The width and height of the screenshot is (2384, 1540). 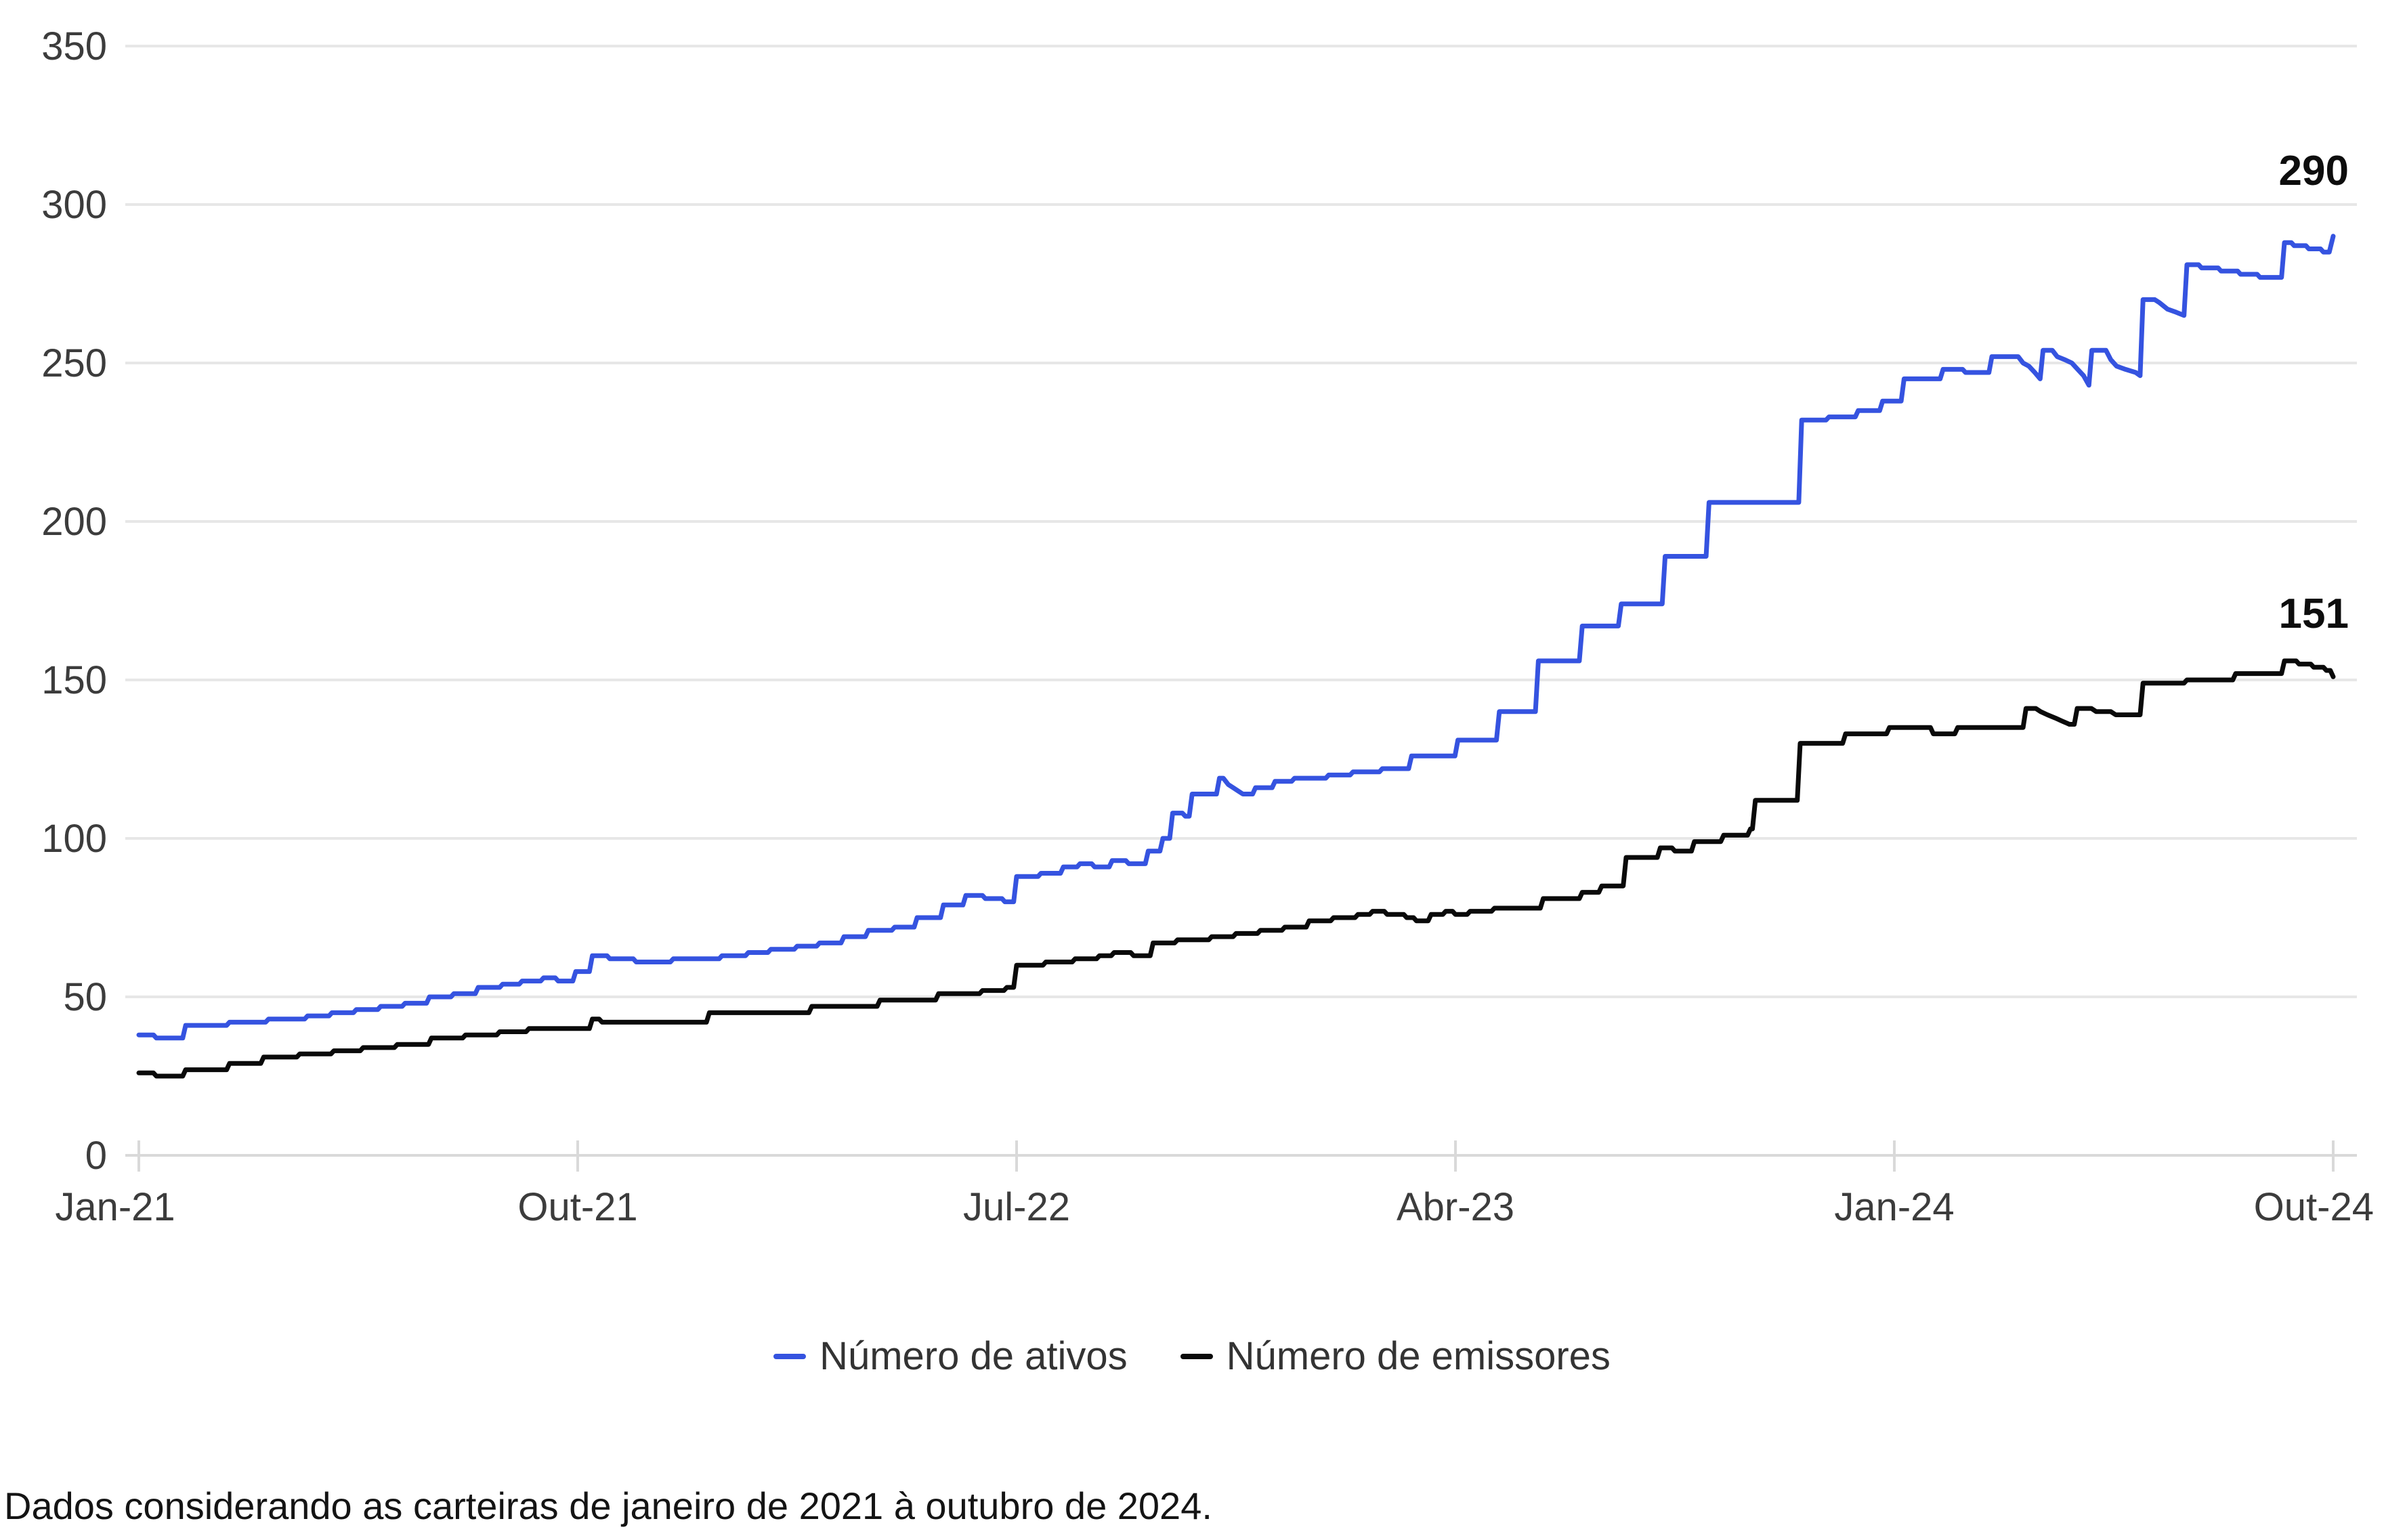 I want to click on y-tick-label: 200, so click(x=74, y=522).